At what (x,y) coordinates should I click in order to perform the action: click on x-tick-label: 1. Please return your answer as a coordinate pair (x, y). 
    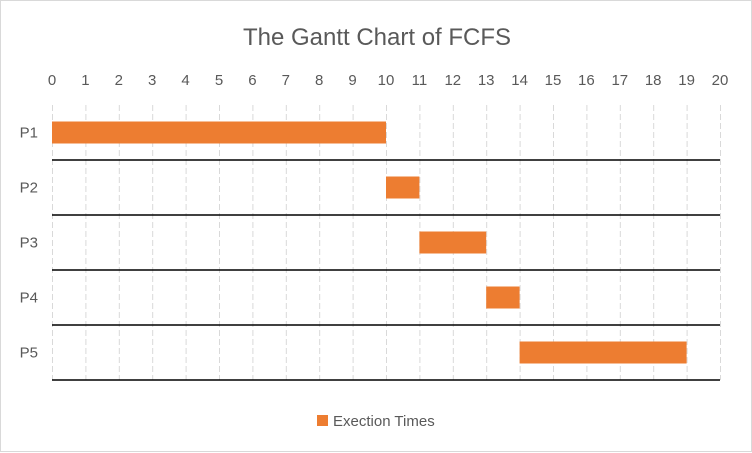
    Looking at the image, I should click on (85, 80).